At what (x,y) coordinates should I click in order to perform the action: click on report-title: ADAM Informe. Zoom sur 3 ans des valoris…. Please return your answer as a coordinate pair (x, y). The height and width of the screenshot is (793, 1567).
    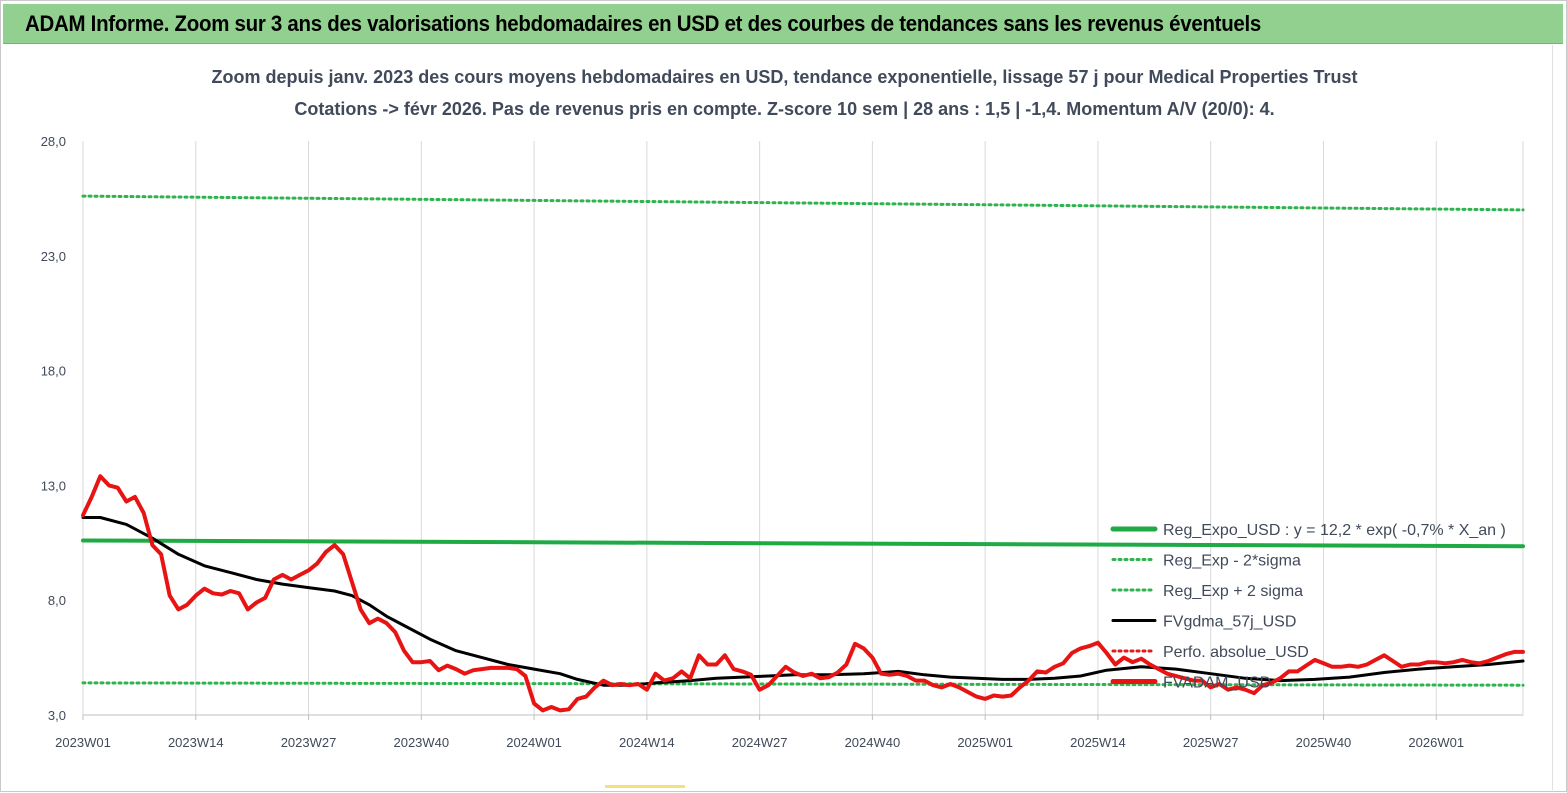
    Looking at the image, I should click on (643, 23).